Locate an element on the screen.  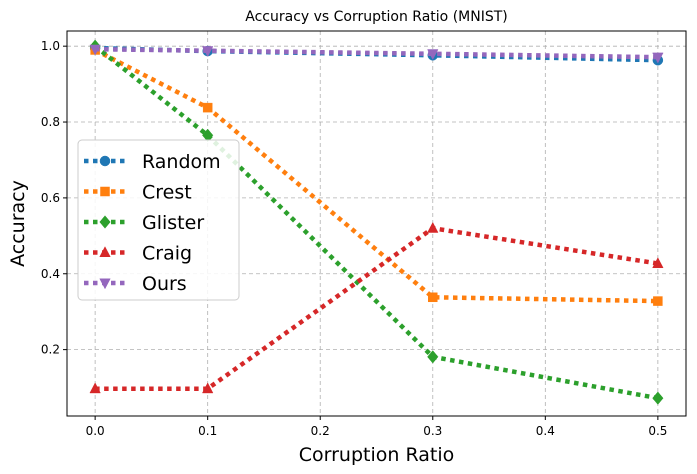
series-line-ours is located at coordinates (376, 53).